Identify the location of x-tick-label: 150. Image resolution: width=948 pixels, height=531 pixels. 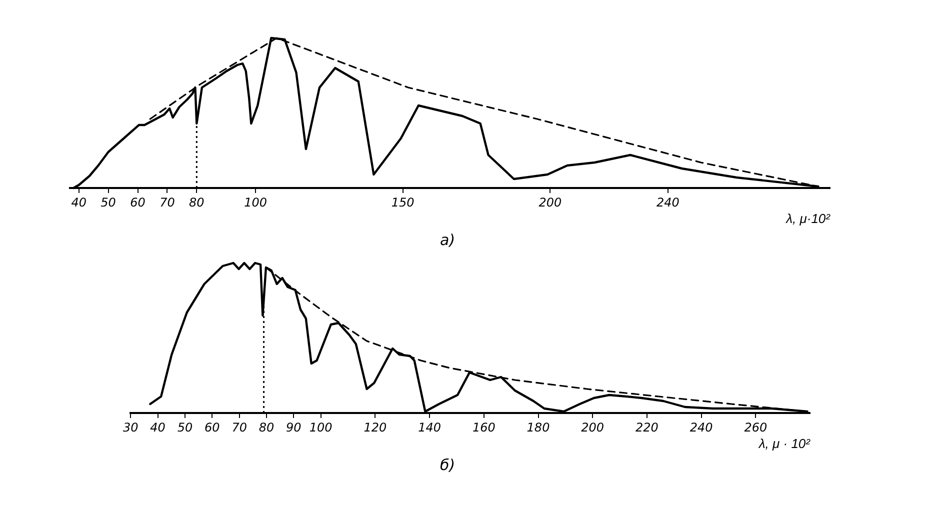
(403, 202).